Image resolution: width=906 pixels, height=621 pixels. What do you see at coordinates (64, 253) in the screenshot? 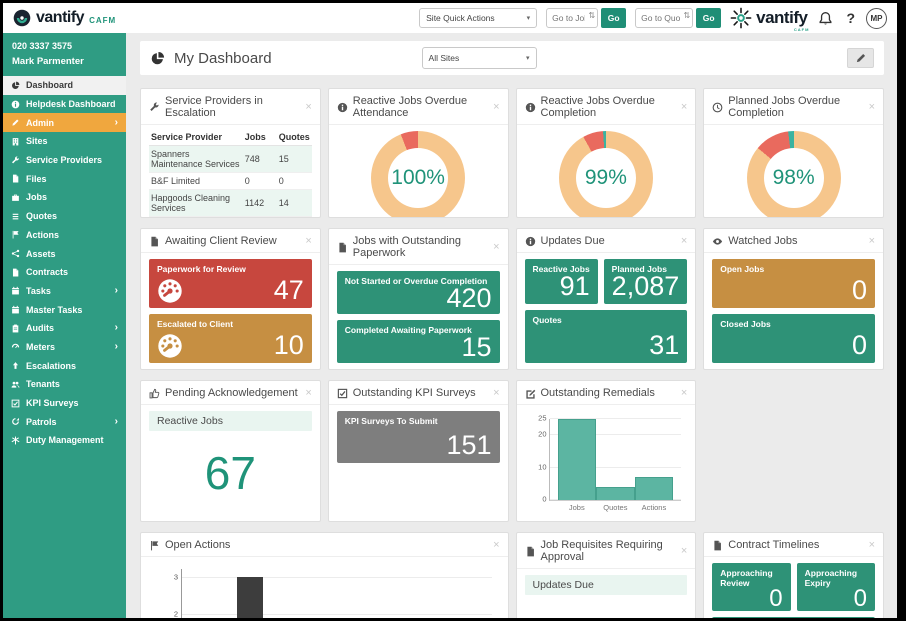
I see `sidebar-item-assets: Assets` at bounding box center [64, 253].